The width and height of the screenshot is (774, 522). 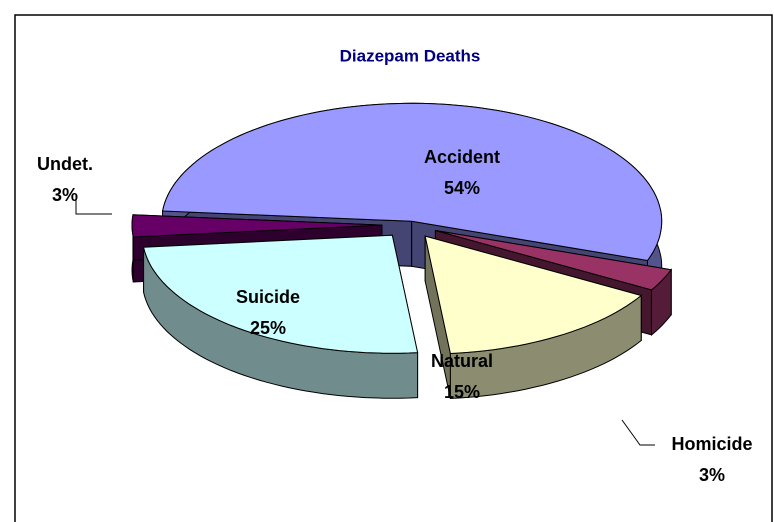 What do you see at coordinates (65, 164) in the screenshot?
I see `category-label: Undet.` at bounding box center [65, 164].